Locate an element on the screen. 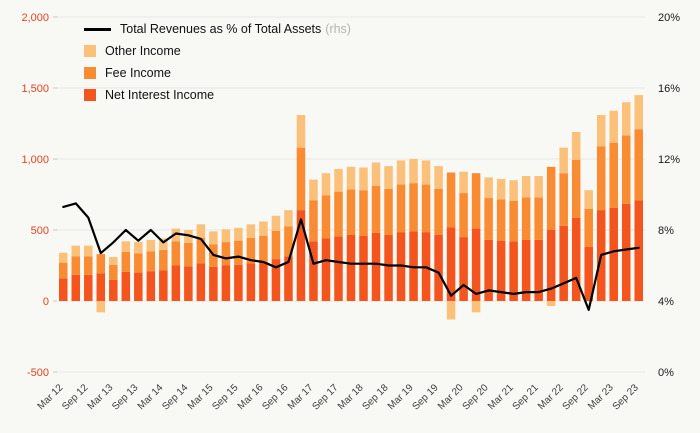  svg-text: Mar 15 is located at coordinates (201, 397).